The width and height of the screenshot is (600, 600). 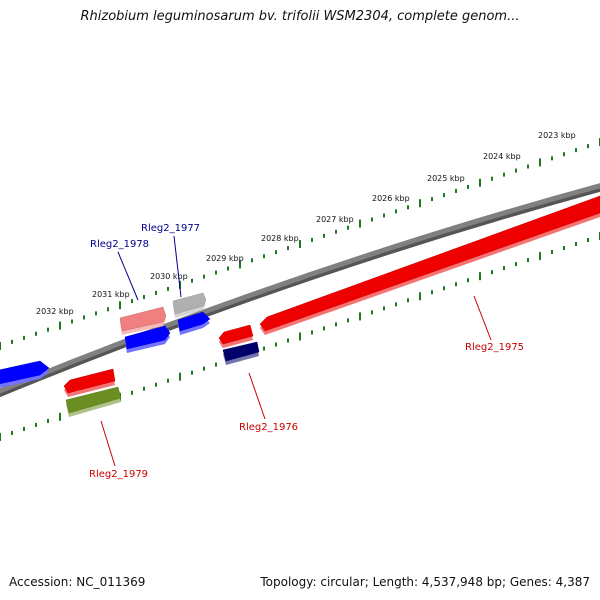 What do you see at coordinates (111, 294) in the screenshot?
I see `scale-label-2031-kbp: 2031 kbp` at bounding box center [111, 294].